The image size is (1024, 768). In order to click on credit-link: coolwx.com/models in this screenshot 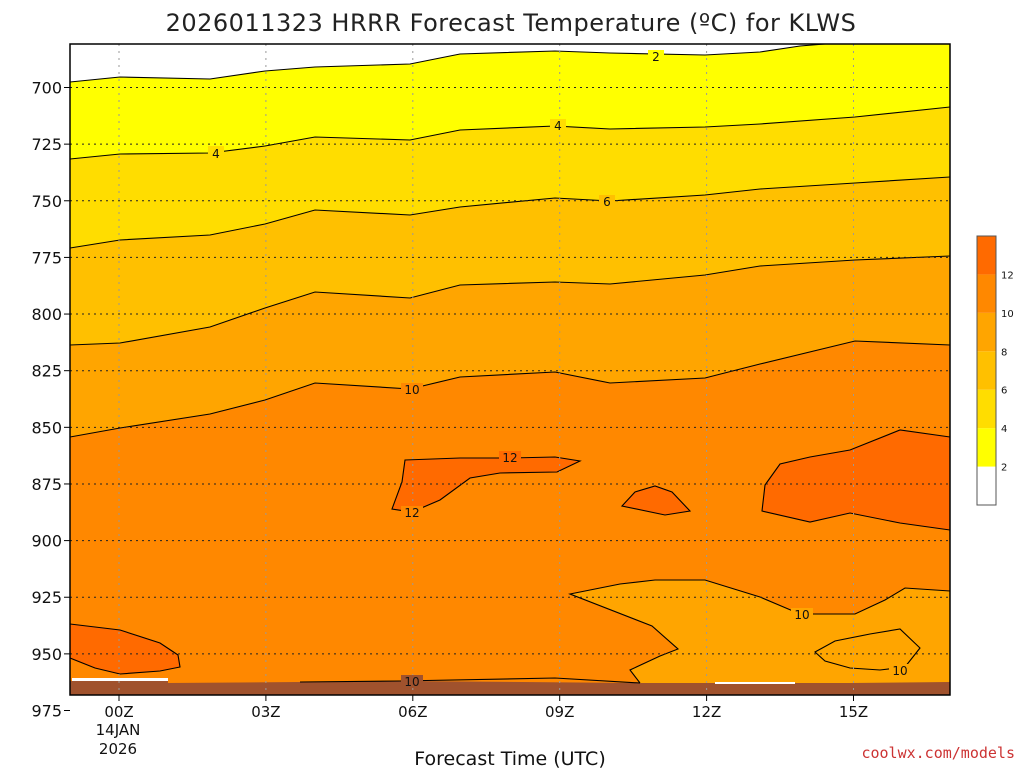, I will do `click(938, 753)`.